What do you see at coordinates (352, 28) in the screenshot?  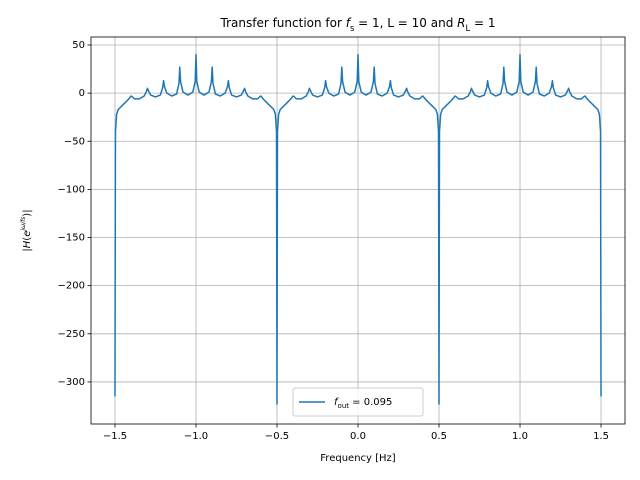 I see `text-part: s` at bounding box center [352, 28].